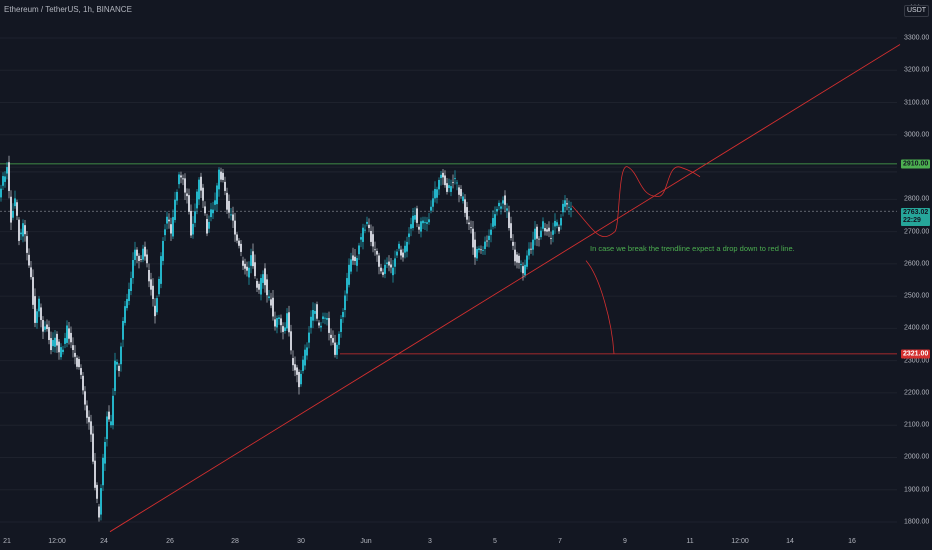 The height and width of the screenshot is (550, 932). I want to click on time-tick-label: 28, so click(235, 541).